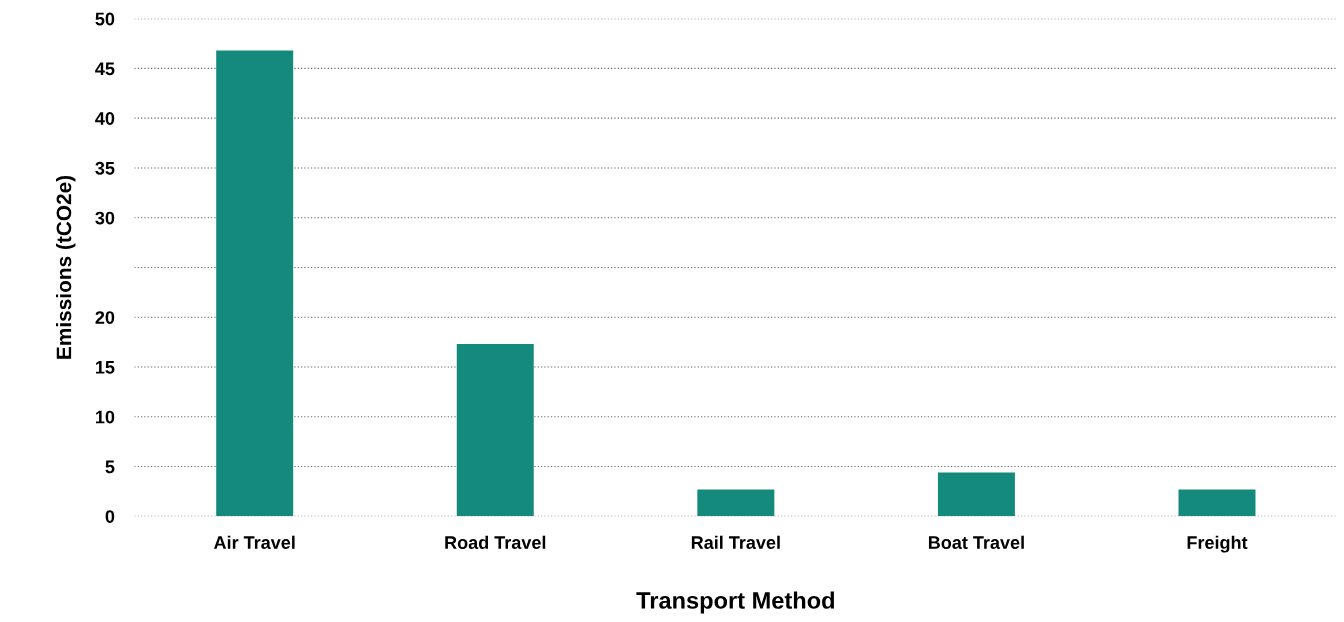  What do you see at coordinates (105, 218) in the screenshot?
I see `y-tick-label: 30` at bounding box center [105, 218].